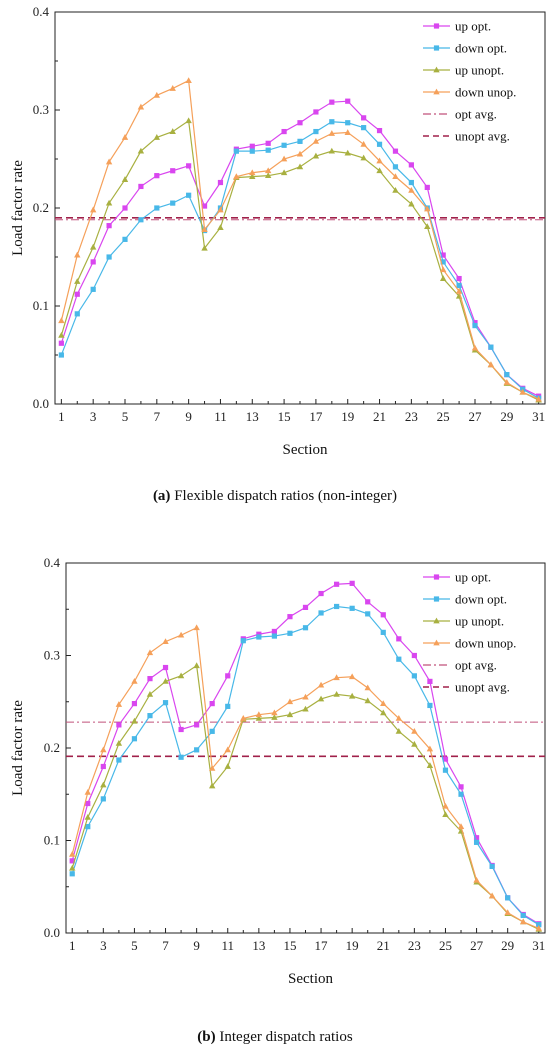  Describe the element at coordinates (206, 1037) in the screenshot. I see `caption-tag: (b)` at that location.